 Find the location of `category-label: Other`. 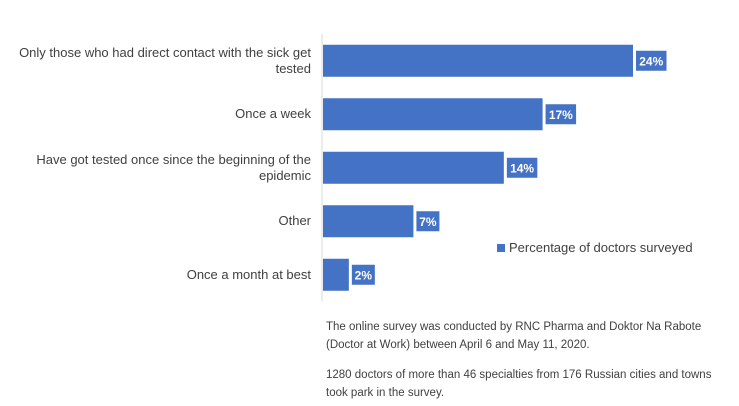

category-label: Other is located at coordinates (294, 221).